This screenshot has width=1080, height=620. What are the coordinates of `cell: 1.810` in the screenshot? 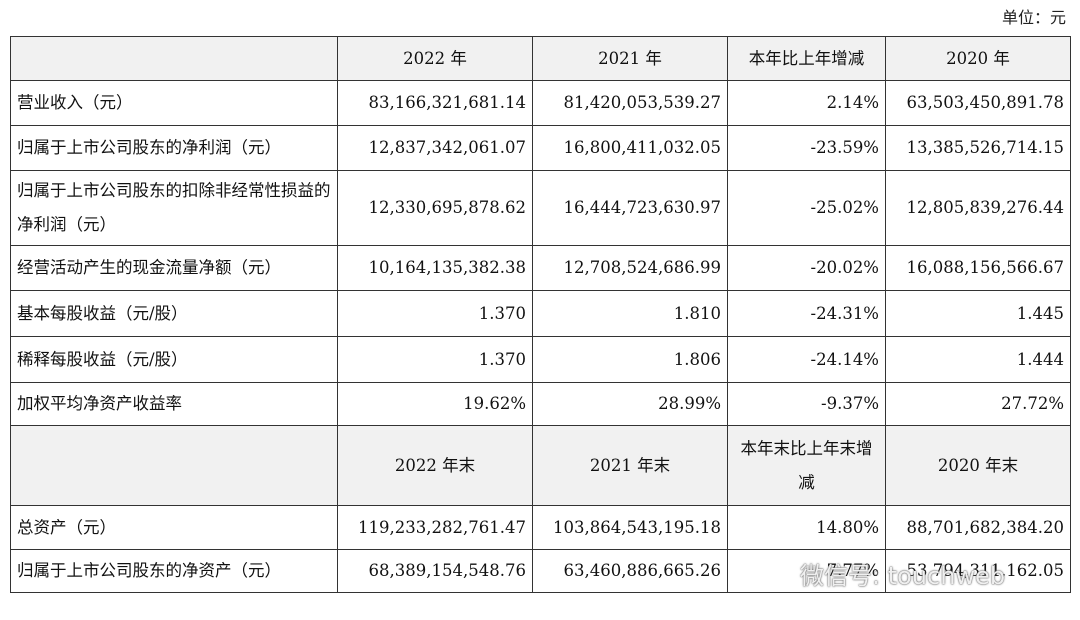 It's located at (630, 313).